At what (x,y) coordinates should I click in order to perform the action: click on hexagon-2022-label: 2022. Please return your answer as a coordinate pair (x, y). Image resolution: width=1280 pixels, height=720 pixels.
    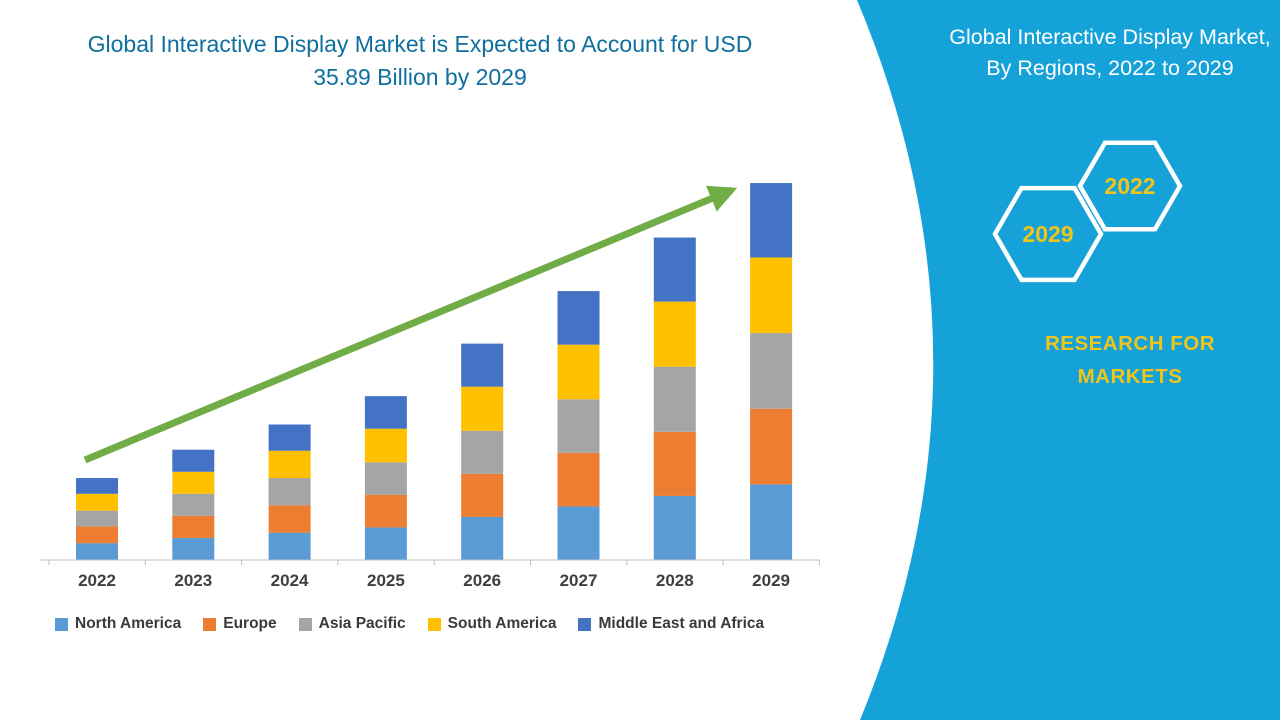
    Looking at the image, I should click on (1129, 186).